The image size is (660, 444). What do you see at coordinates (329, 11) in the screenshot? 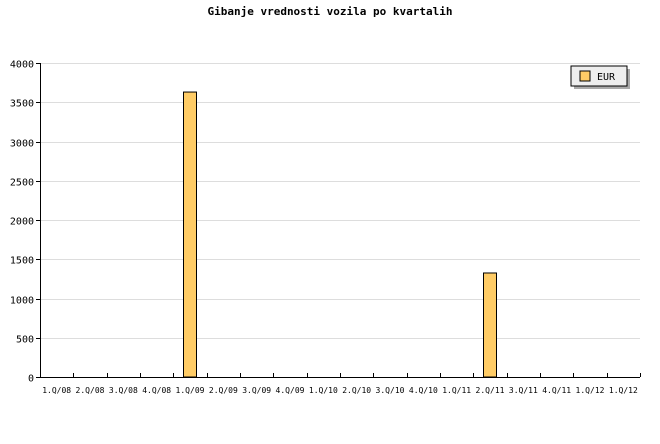
I see `chart-title: Gibanje vrednosti vozila po kvartalih` at bounding box center [329, 11].